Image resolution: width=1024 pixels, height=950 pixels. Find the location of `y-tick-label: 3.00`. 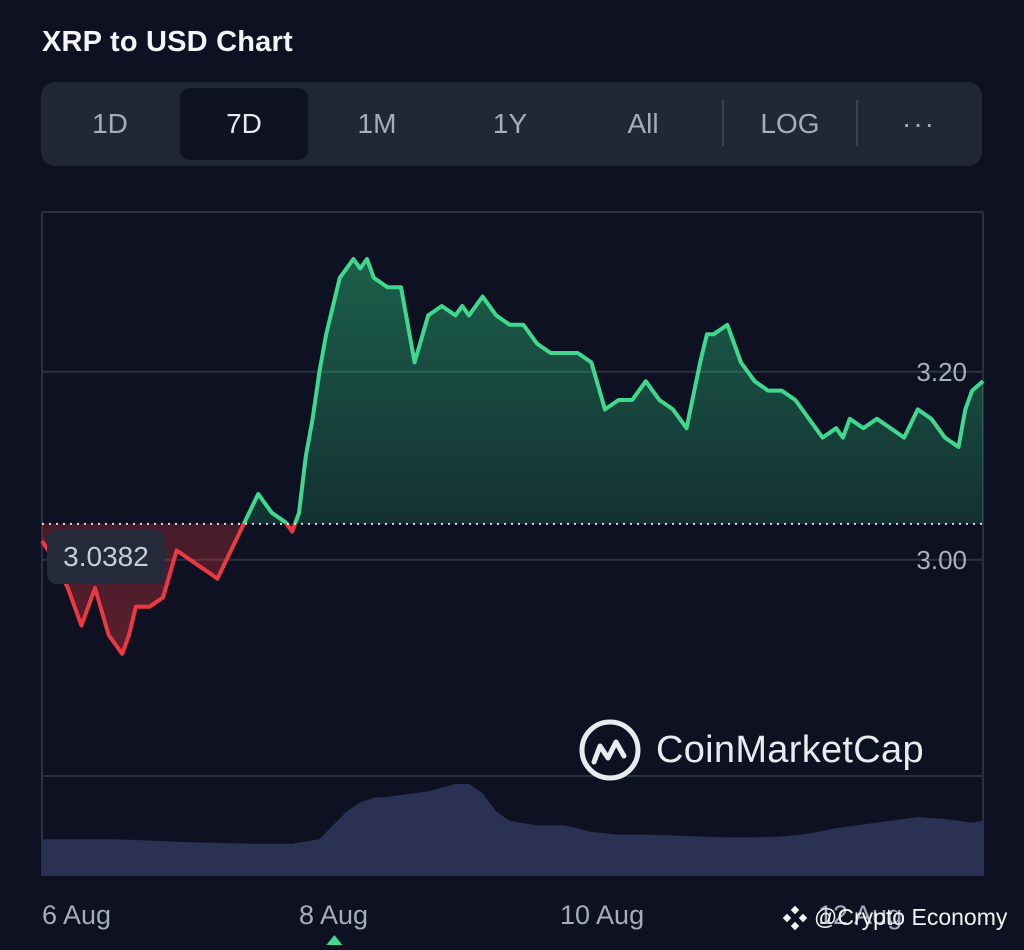

y-tick-label: 3.00 is located at coordinates (941, 560).